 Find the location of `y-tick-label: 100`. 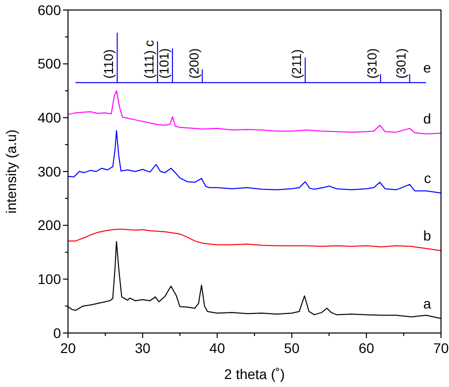

y-tick-label: 100 is located at coordinates (50, 279).